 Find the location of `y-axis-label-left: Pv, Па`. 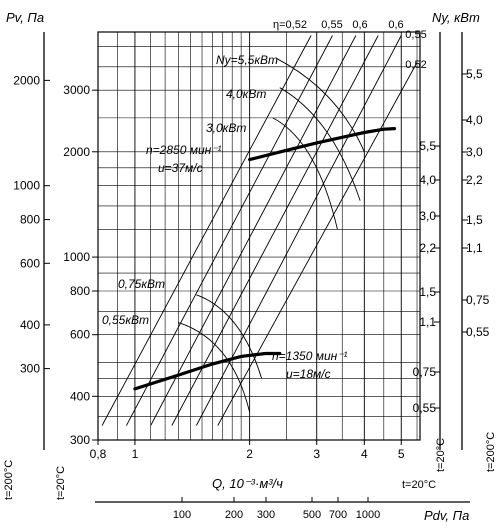

y-axis-label-left: Pv, Па is located at coordinates (25, 17).